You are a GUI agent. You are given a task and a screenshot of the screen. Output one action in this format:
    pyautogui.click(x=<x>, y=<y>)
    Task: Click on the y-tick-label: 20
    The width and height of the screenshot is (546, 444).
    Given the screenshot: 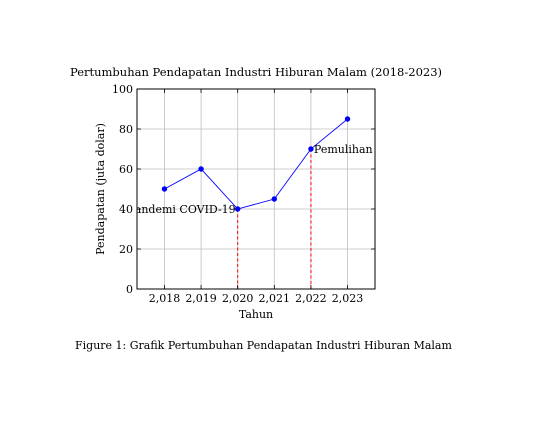 What is the action you would take?
    pyautogui.click(x=126, y=249)
    